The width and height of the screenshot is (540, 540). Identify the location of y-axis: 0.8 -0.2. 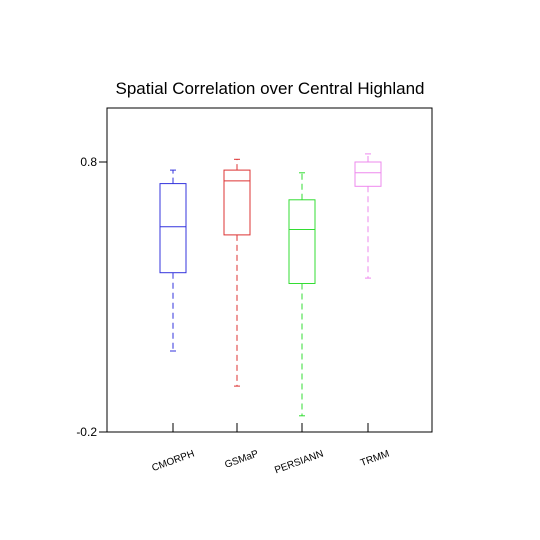
(91, 297).